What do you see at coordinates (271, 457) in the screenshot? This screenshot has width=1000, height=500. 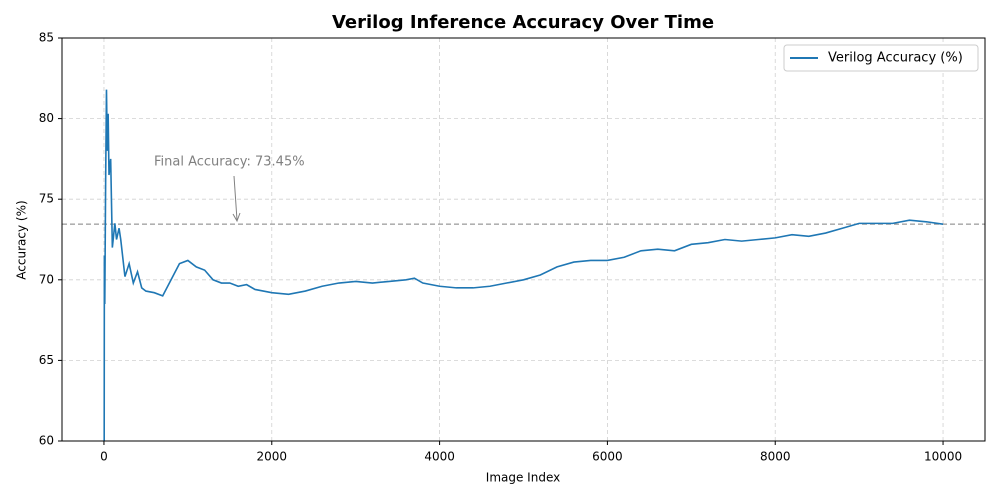 I see `x-tick-label: 2000` at bounding box center [271, 457].